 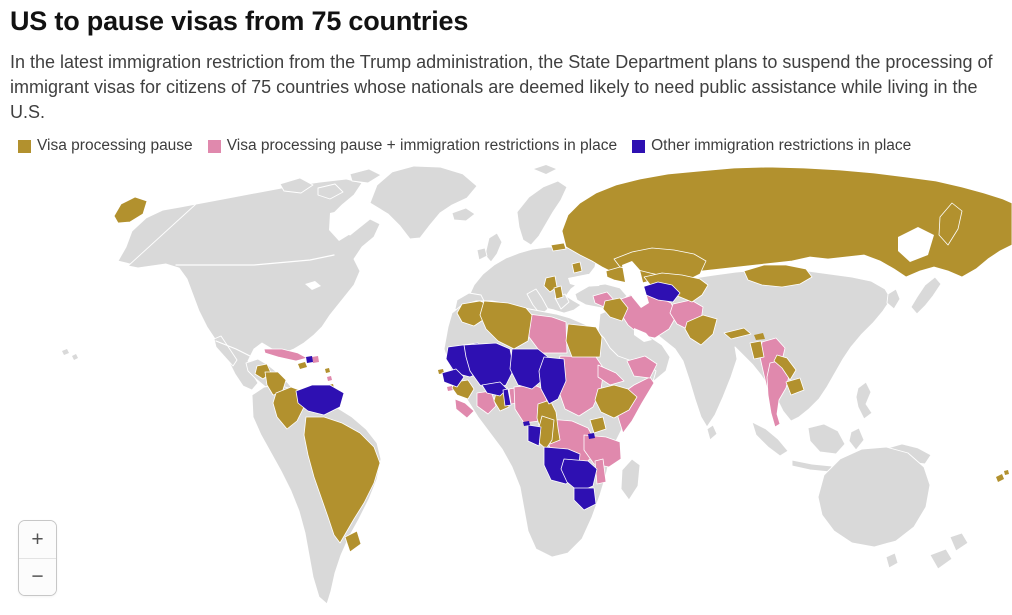 I want to click on water-hudson-bay, so click(x=344, y=225).